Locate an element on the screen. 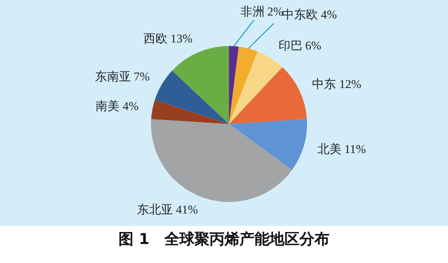 The image size is (448, 263). slice-label: 中东欧 4% is located at coordinates (309, 15).